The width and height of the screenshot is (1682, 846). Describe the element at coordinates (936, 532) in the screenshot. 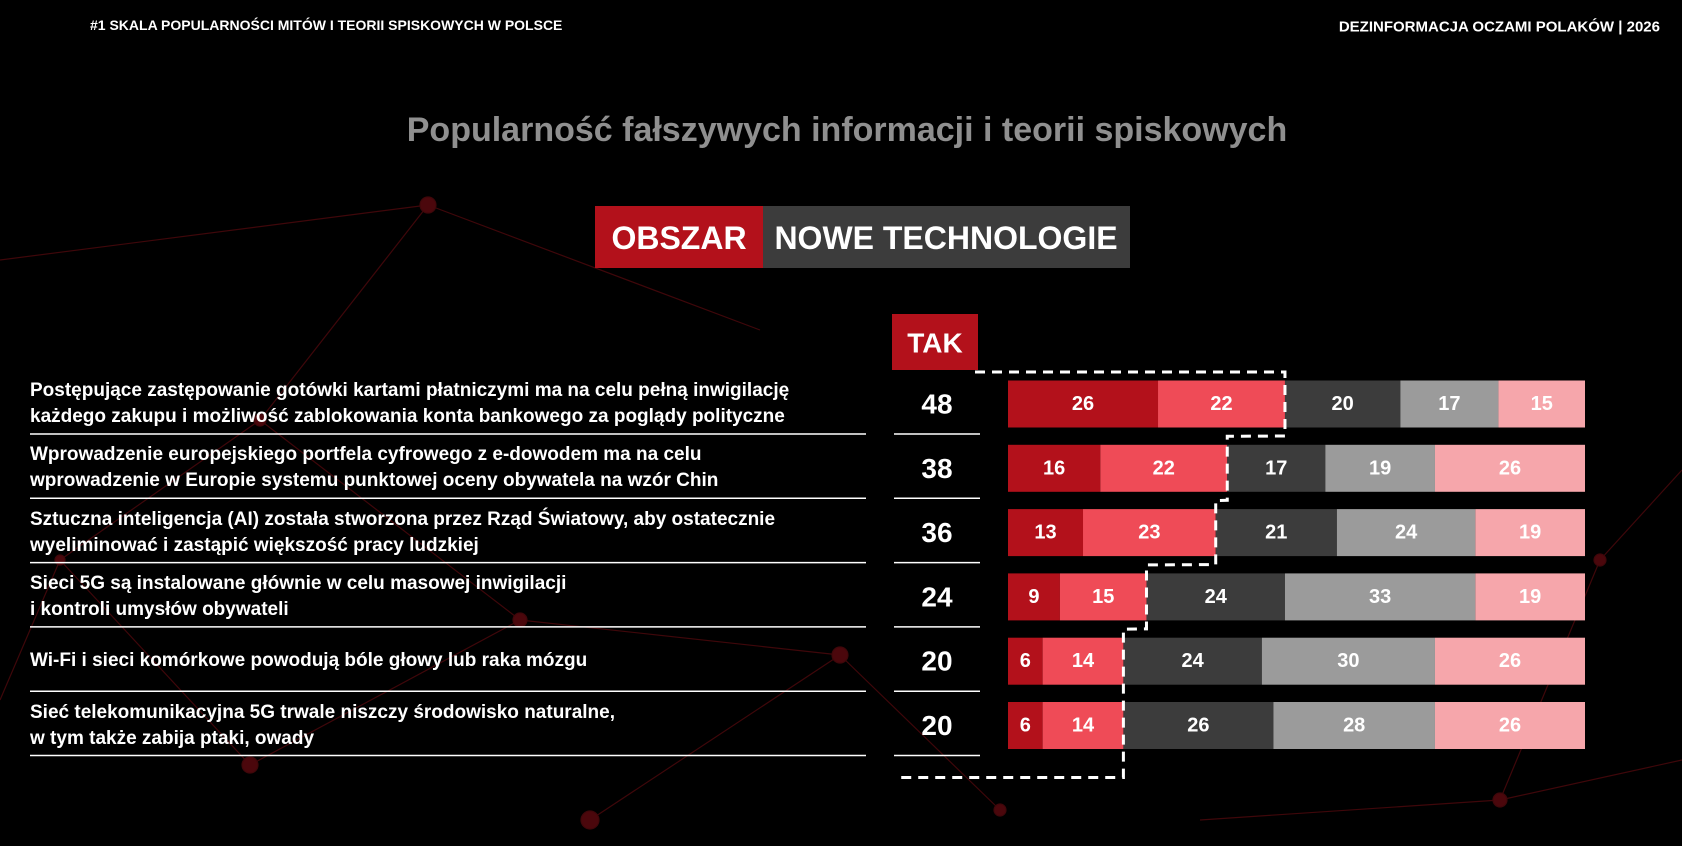

I see `tak-value: 36` at that location.